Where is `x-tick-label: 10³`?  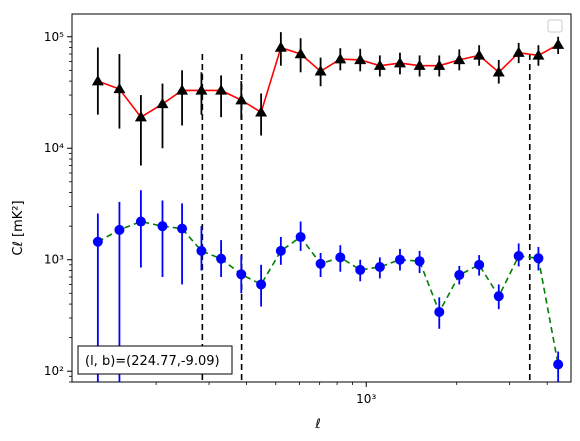
x-tick-label: 10³ is located at coordinates (366, 399).